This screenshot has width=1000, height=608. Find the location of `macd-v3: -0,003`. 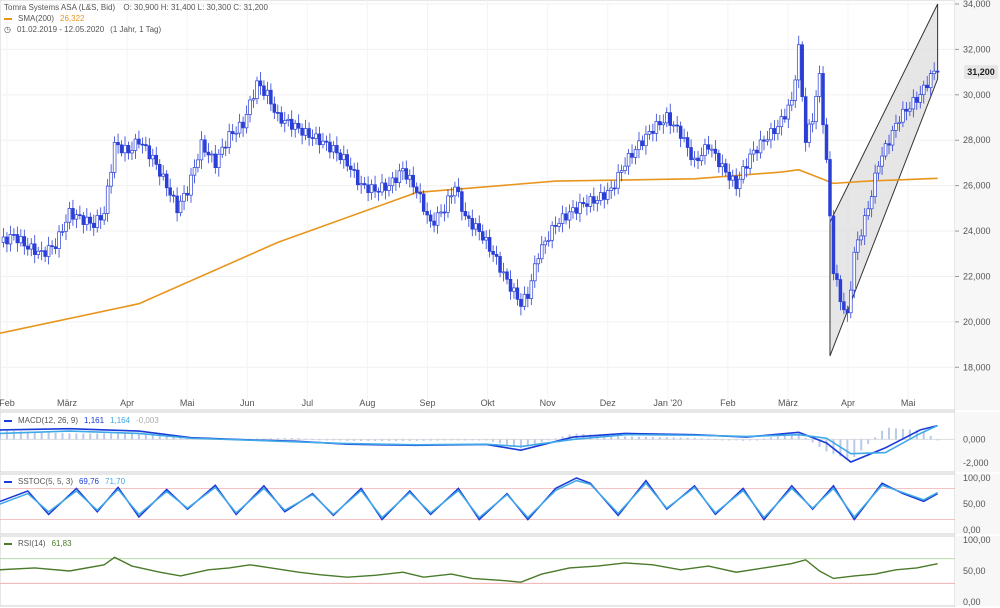

macd-v3: -0,003 is located at coordinates (147, 420).